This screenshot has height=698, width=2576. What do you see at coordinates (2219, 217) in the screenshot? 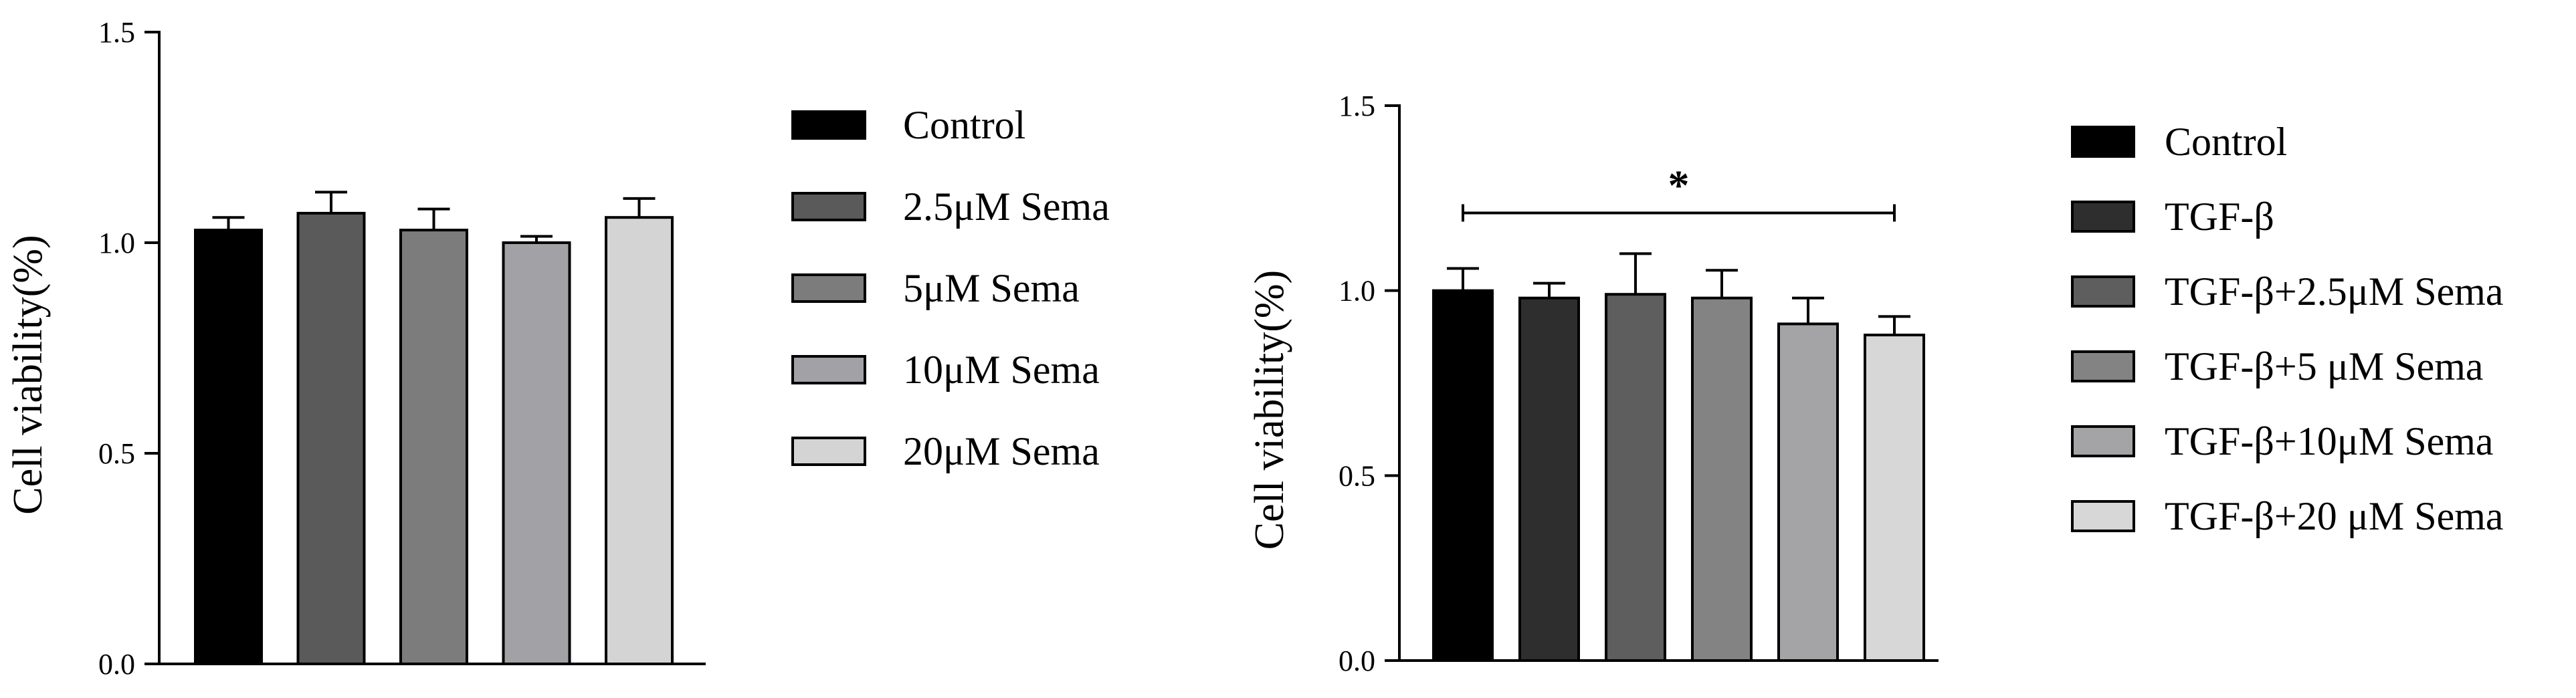
I see `legend-label-2: TGF-β` at bounding box center [2219, 217].